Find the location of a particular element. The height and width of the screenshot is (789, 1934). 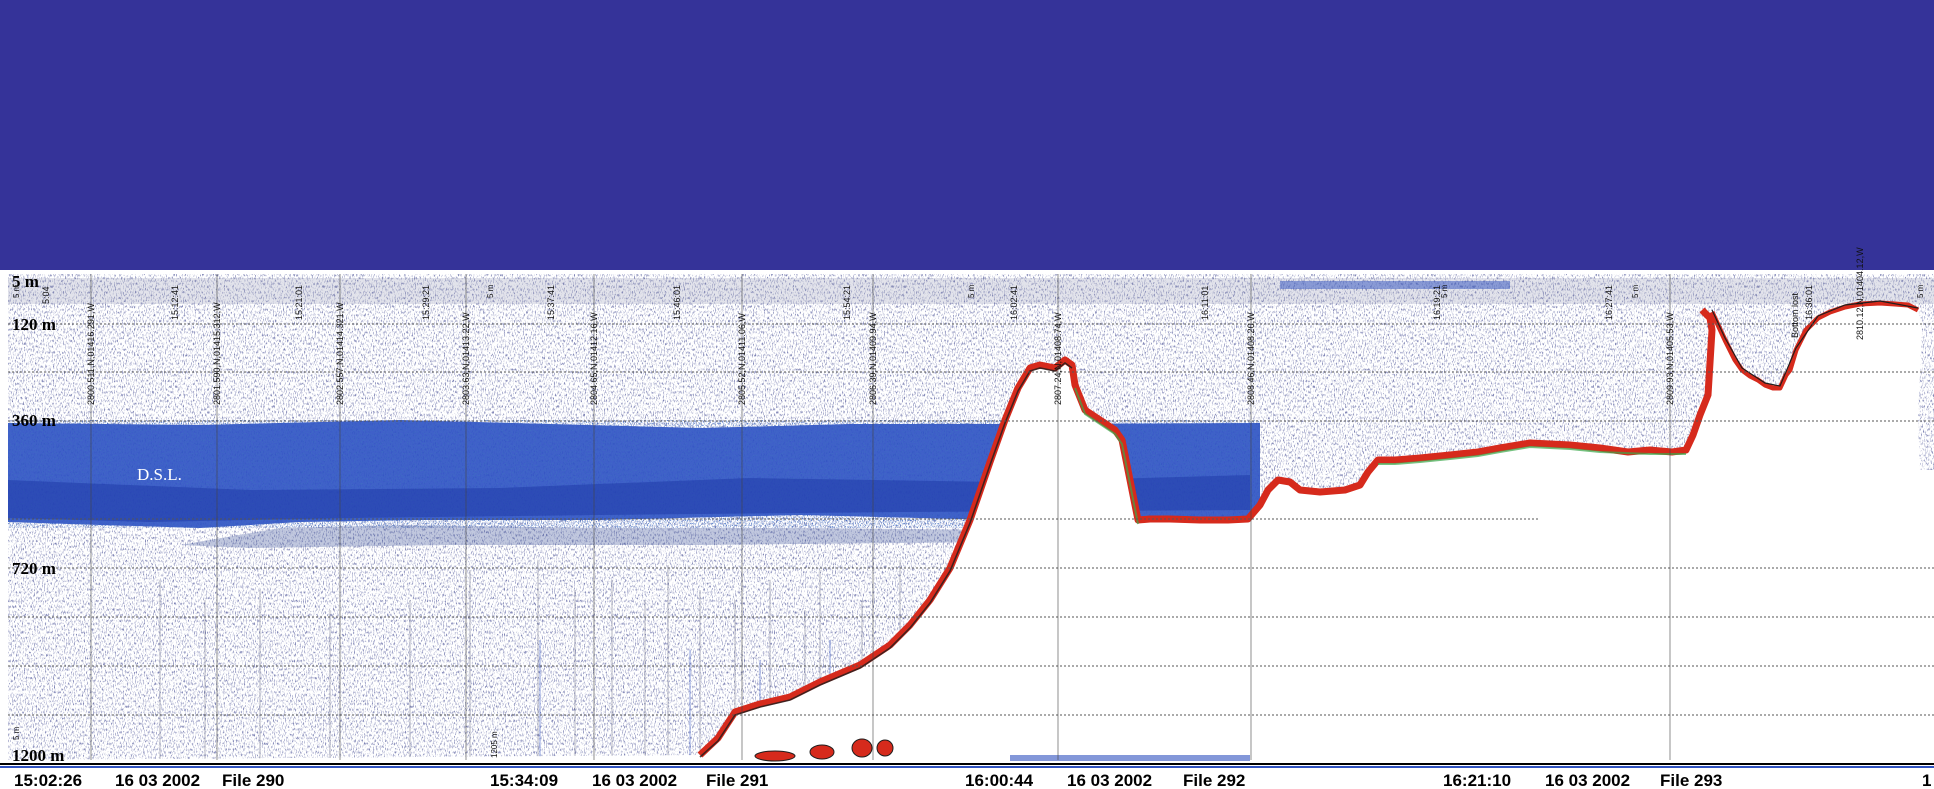

bottom-lost-label: Bottom lost is located at coordinates (1795, 315).